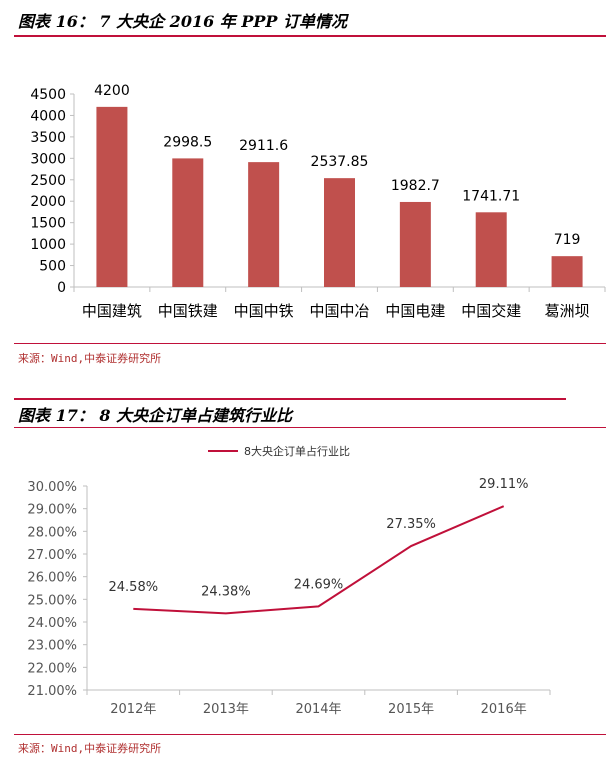 The width and height of the screenshot is (611, 763). What do you see at coordinates (52, 578) in the screenshot?
I see `line-y-tick-label: 26.00%` at bounding box center [52, 578].